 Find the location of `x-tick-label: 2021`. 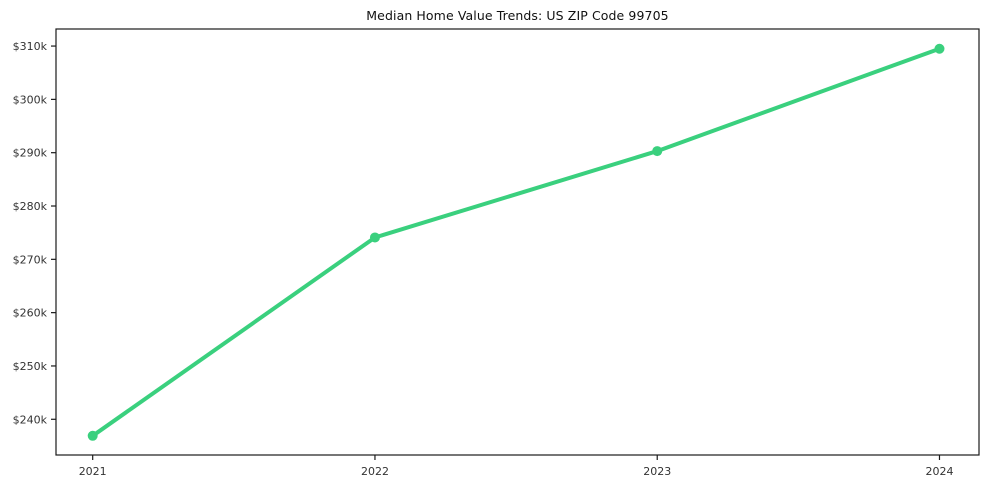

x-tick-label: 2021 is located at coordinates (93, 471).